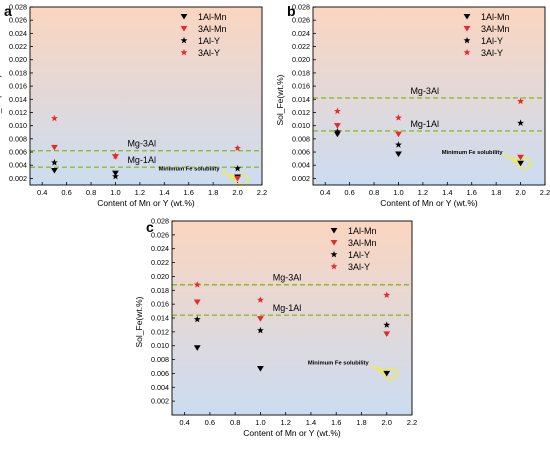 The height and width of the screenshot is (451, 550). I want to click on y-tick-label: 0.014, so click(301, 99).